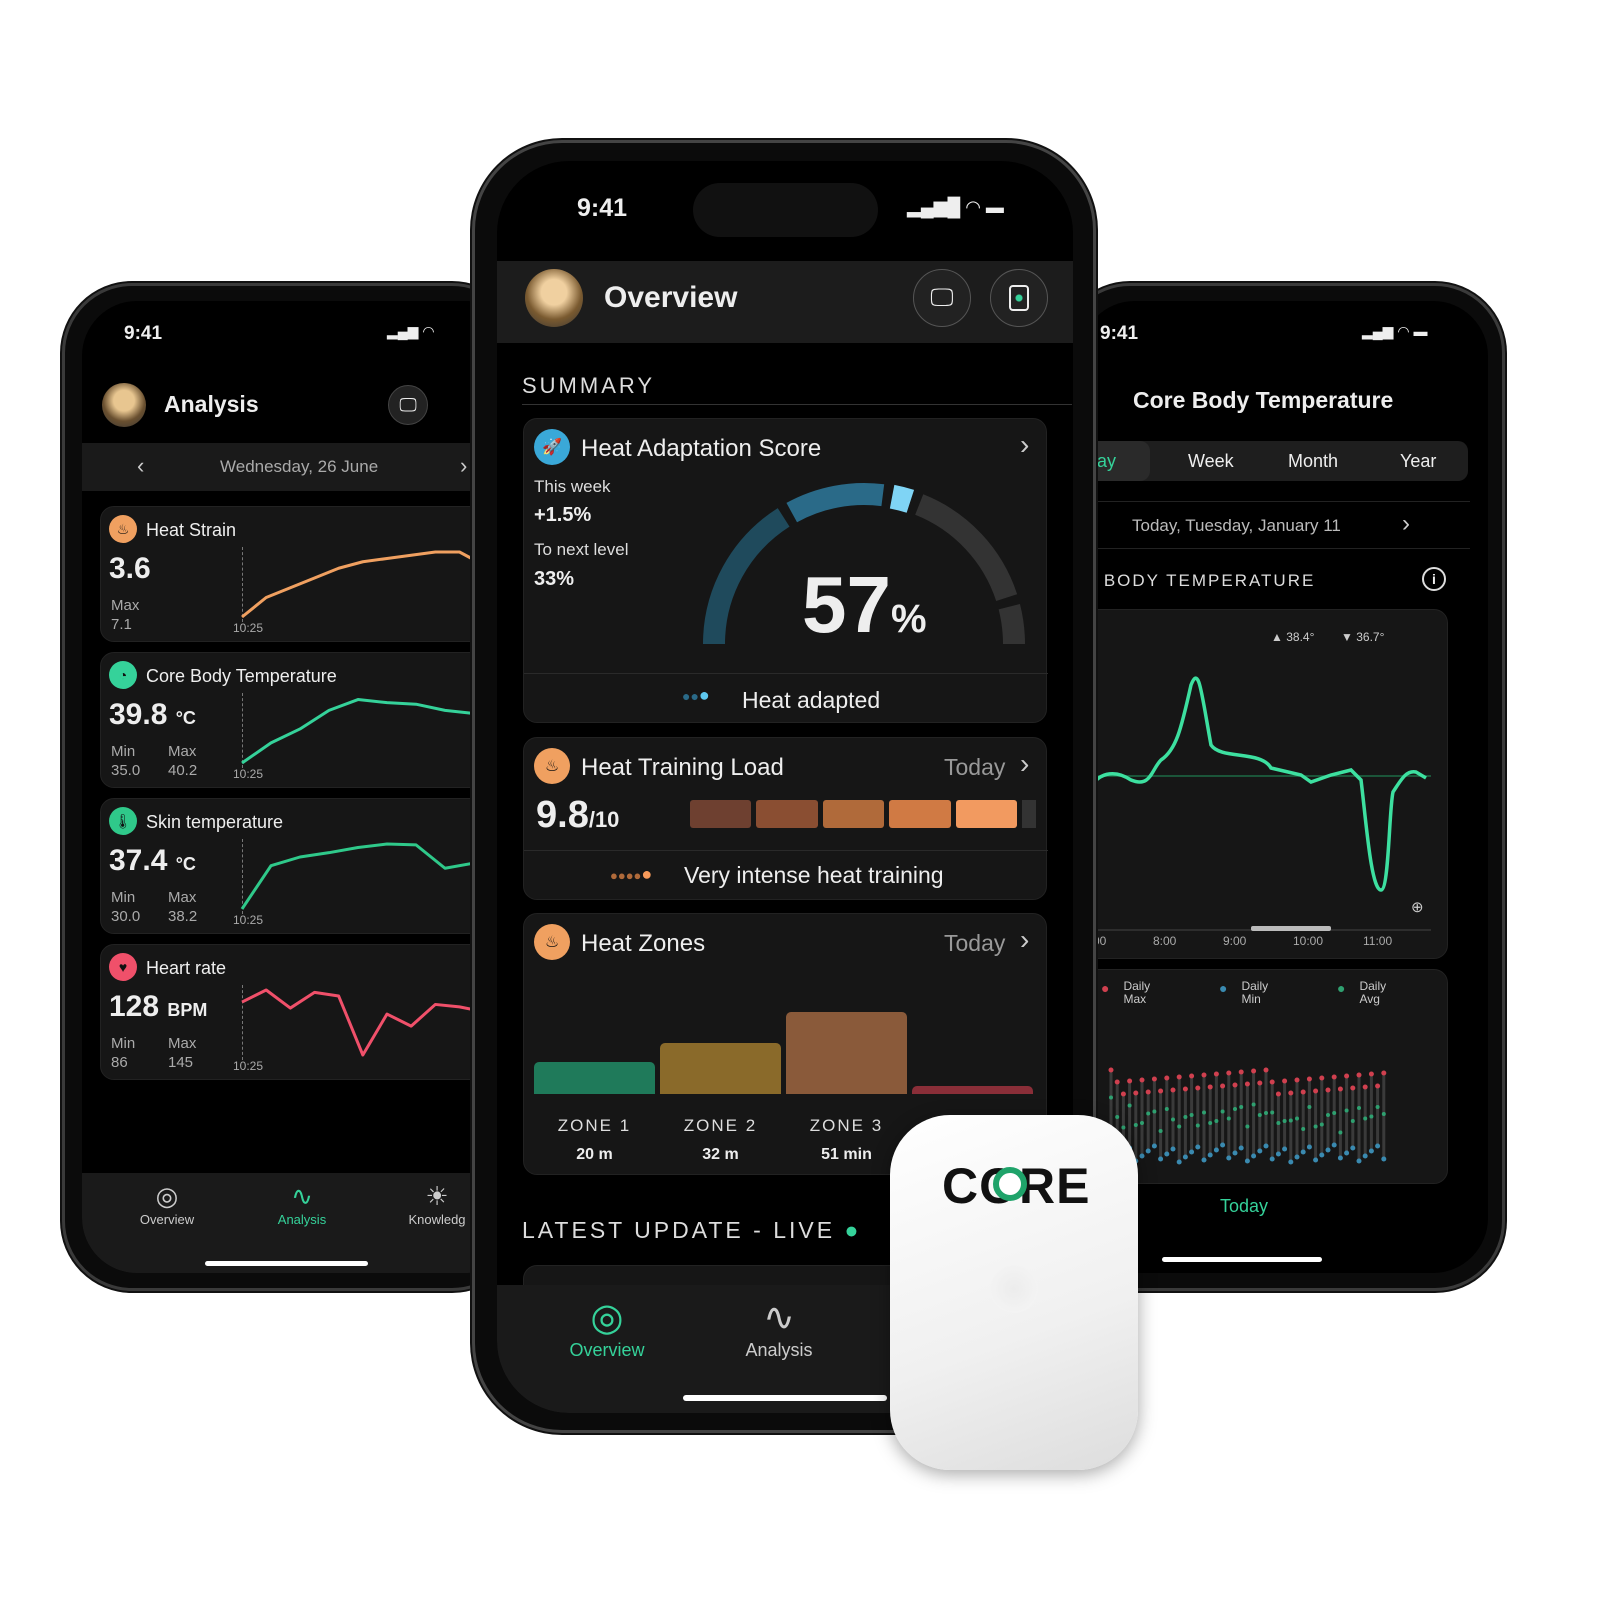 Image resolution: width=1600 pixels, height=1600 pixels. I want to click on tab-month: Month, so click(1313, 461).